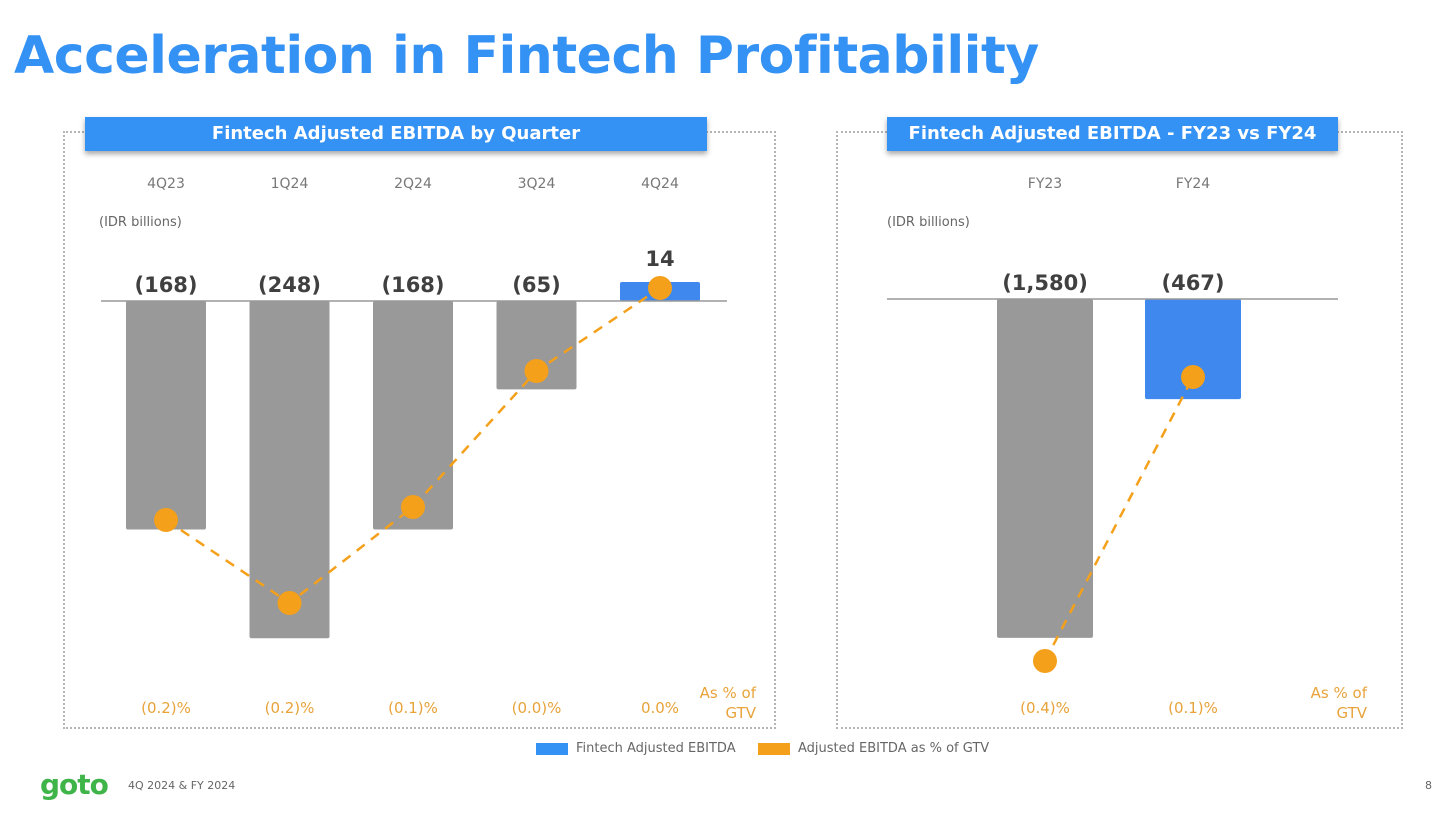  Describe the element at coordinates (894, 748) in the screenshot. I see `legend-label-gtv-pct: Adjusted EBITDA as % of GTV` at that location.